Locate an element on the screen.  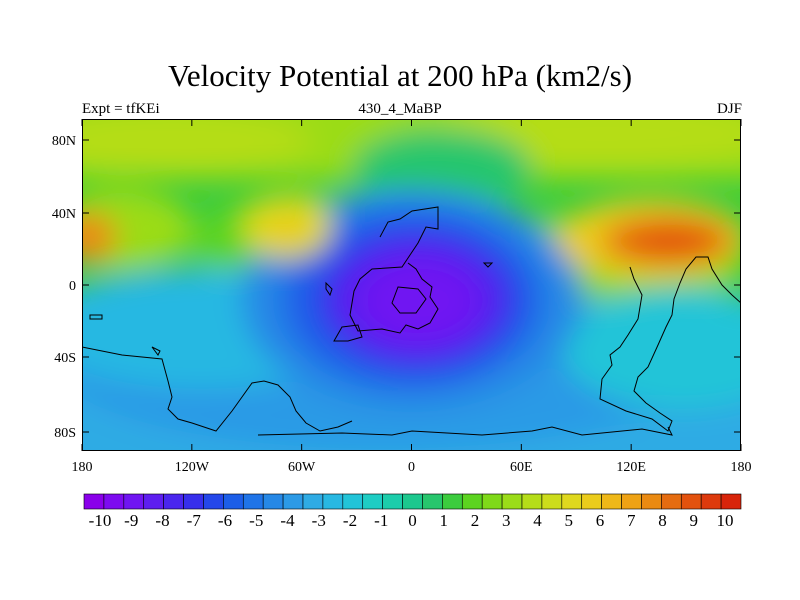
plot-title: Velocity Potential at 200 hPa (km2/s) is located at coordinates (400, 75).